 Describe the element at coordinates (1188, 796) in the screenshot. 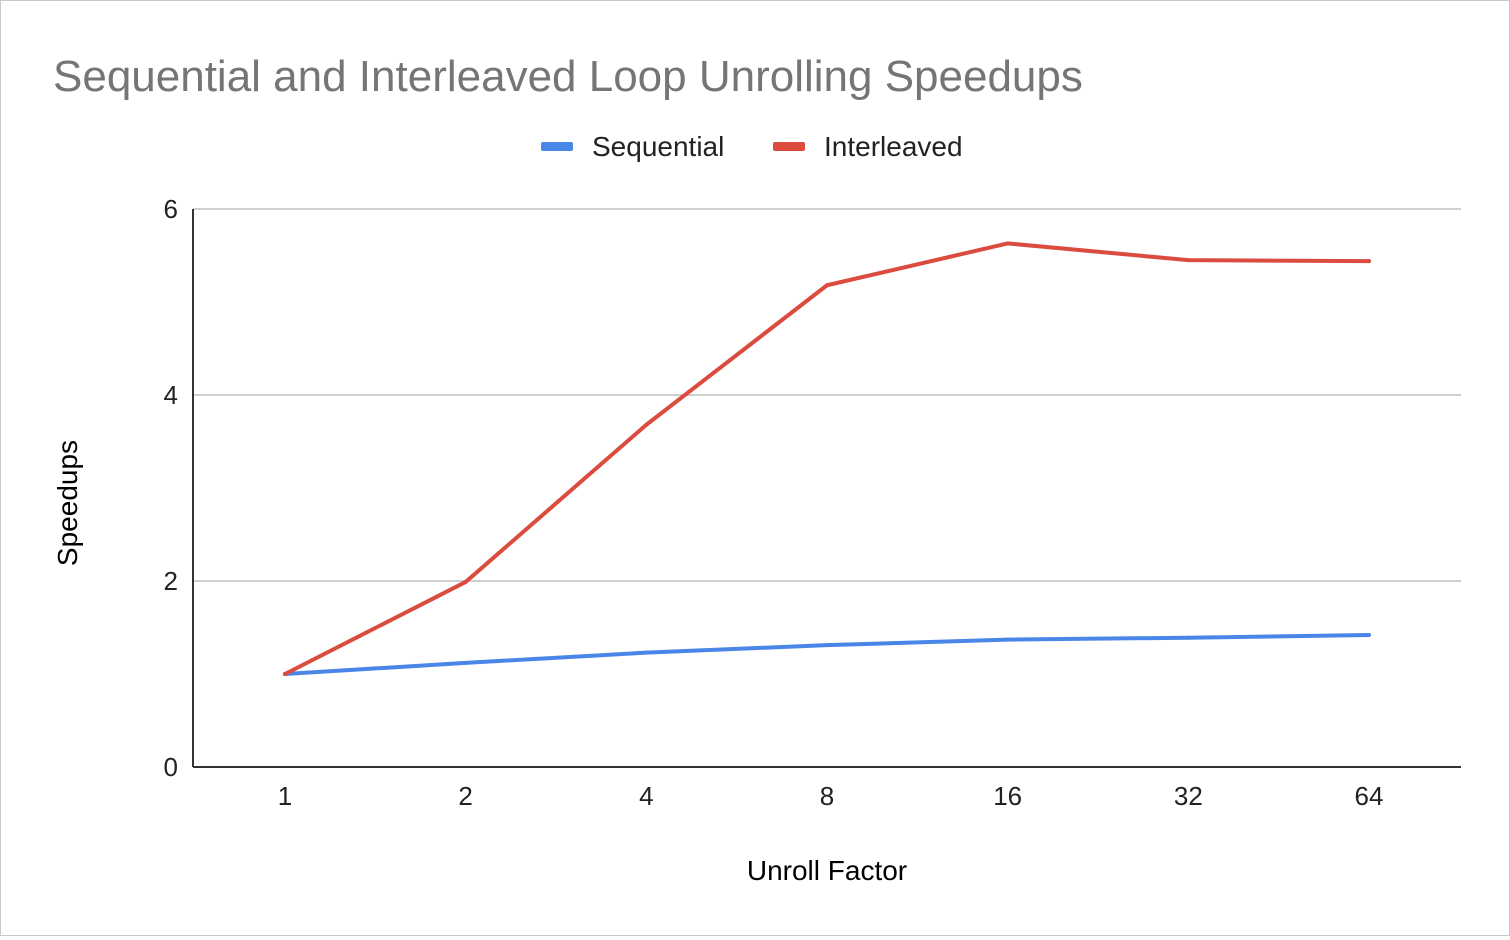

I see `x-tick-label-32: 32` at that location.